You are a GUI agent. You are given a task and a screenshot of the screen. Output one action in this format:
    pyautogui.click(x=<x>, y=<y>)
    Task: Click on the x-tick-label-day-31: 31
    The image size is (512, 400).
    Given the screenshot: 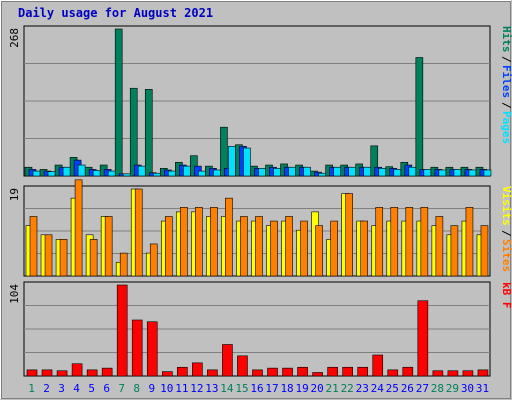 What is the action you would take?
    pyautogui.click(x=482, y=388)
    